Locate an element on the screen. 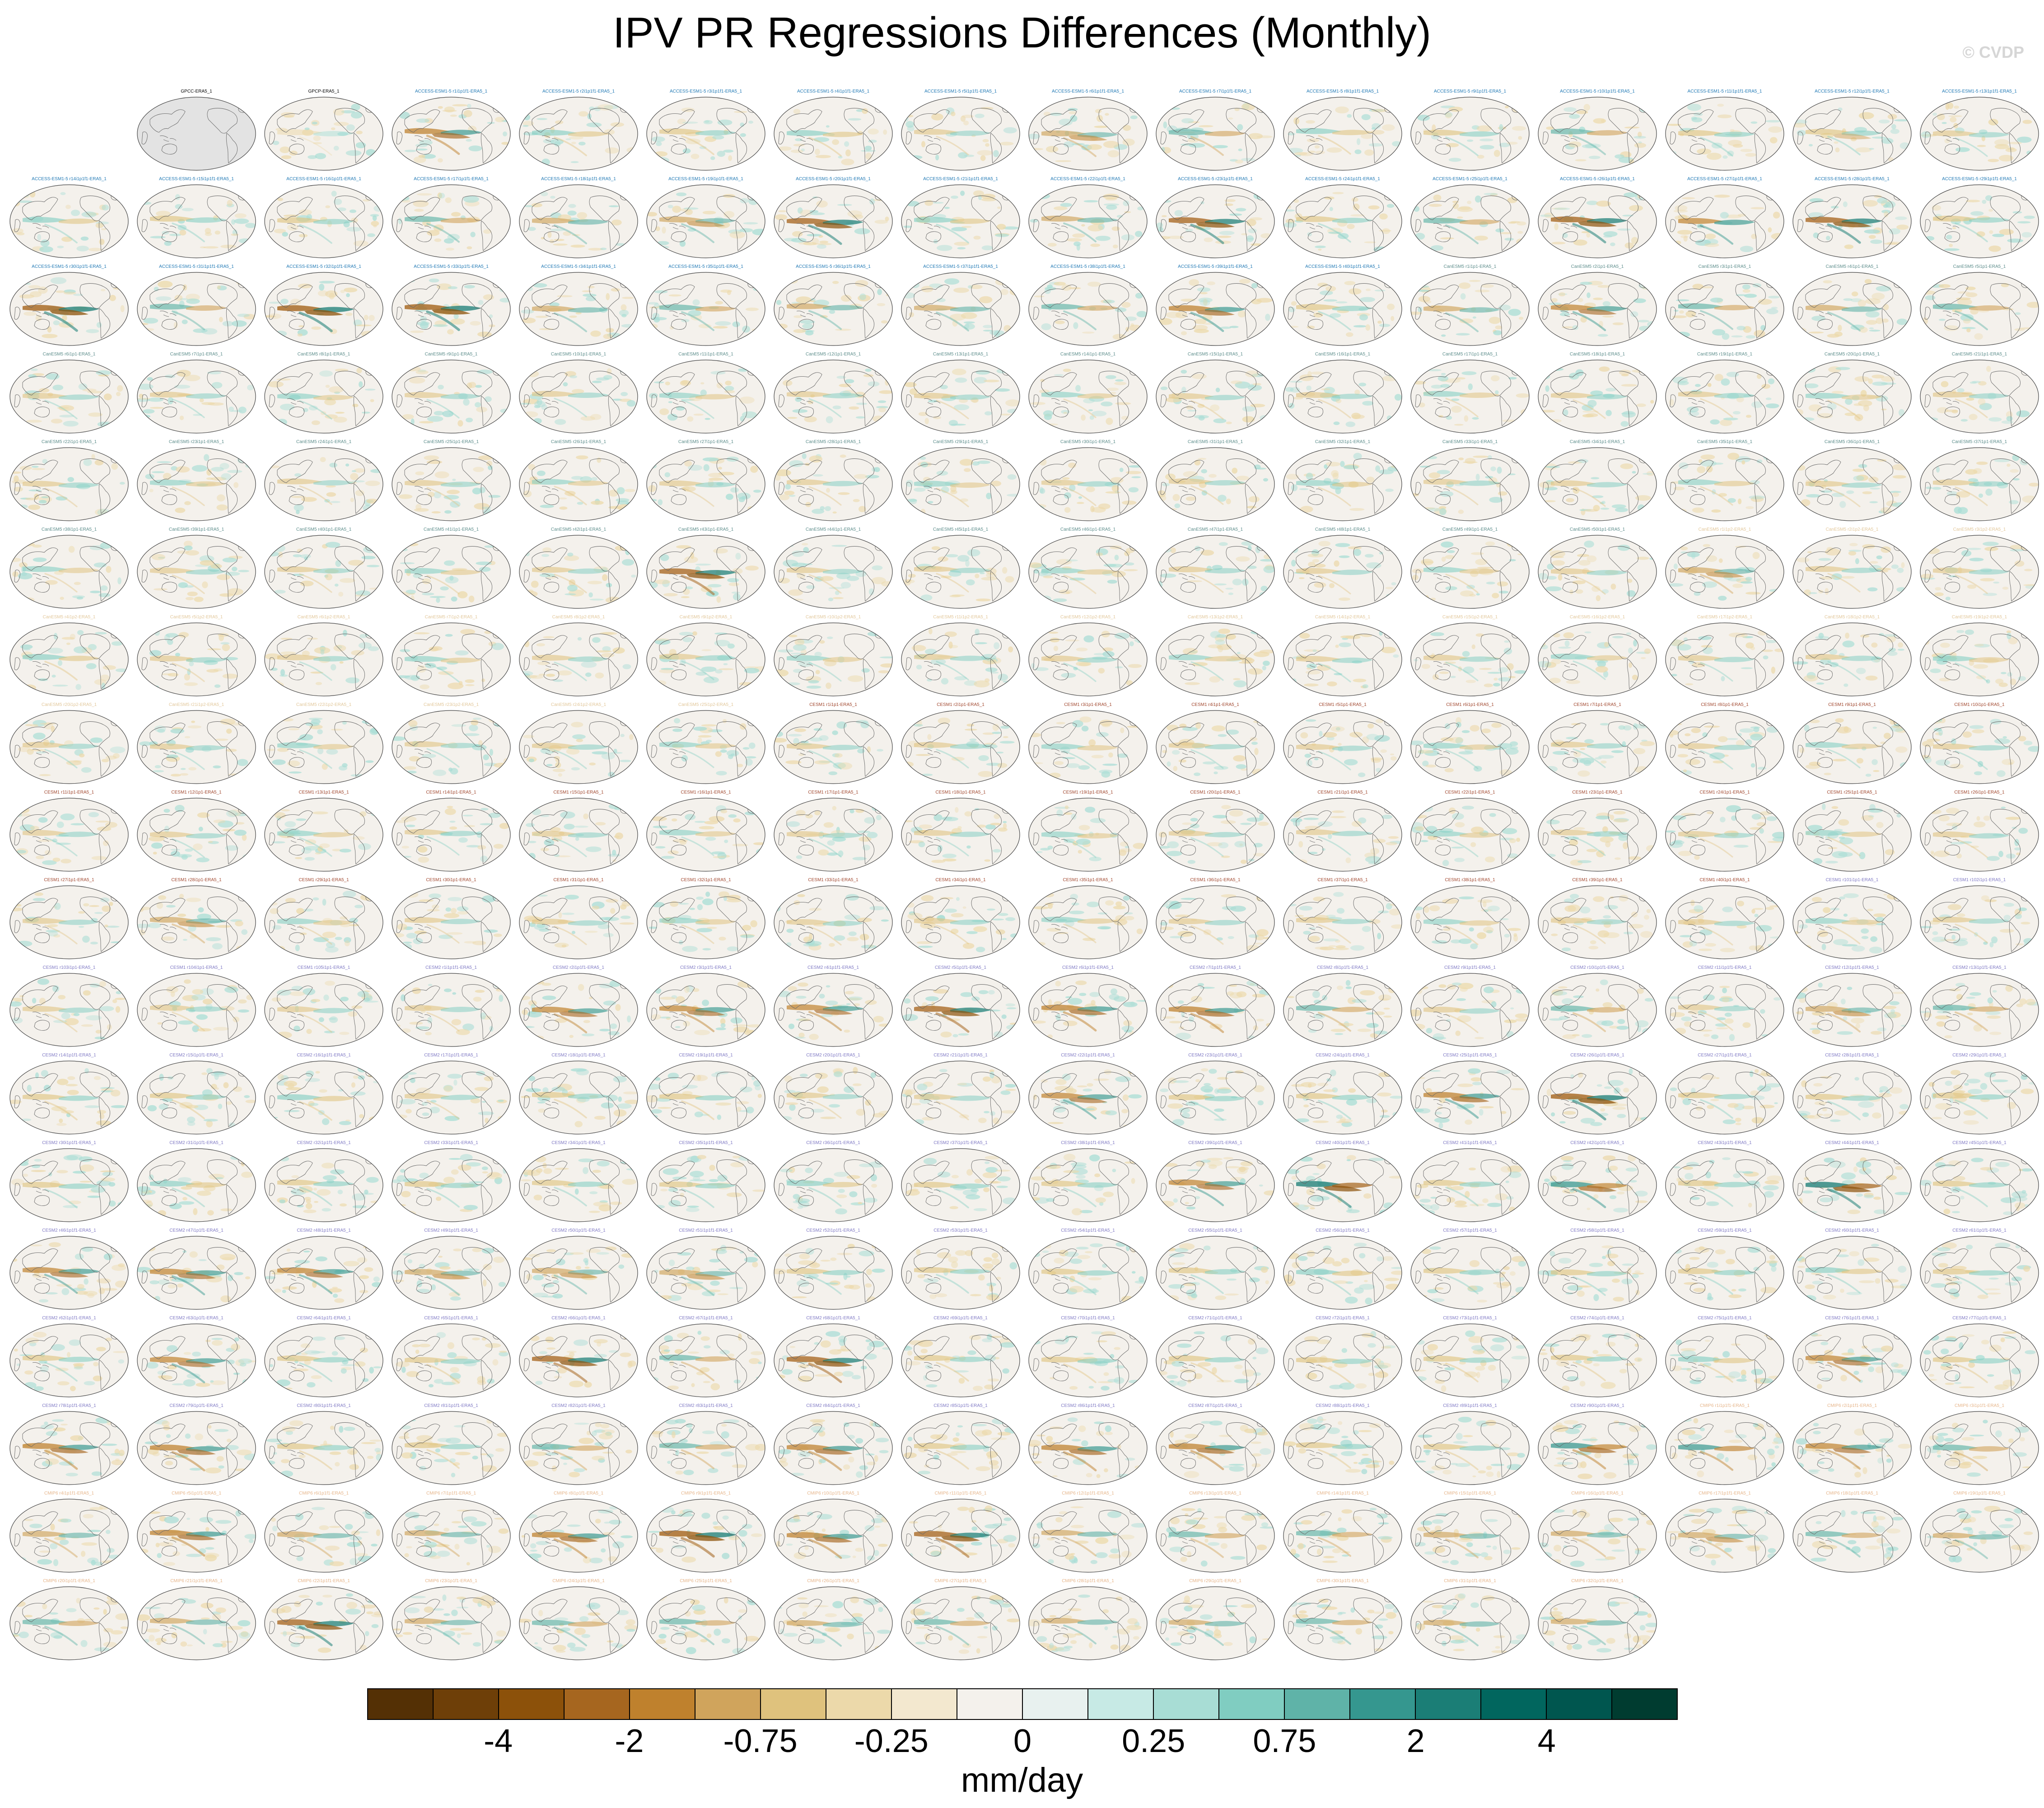  map-panel: CanESM5 r38i1p1-ERA5_1 is located at coordinates (69, 568).